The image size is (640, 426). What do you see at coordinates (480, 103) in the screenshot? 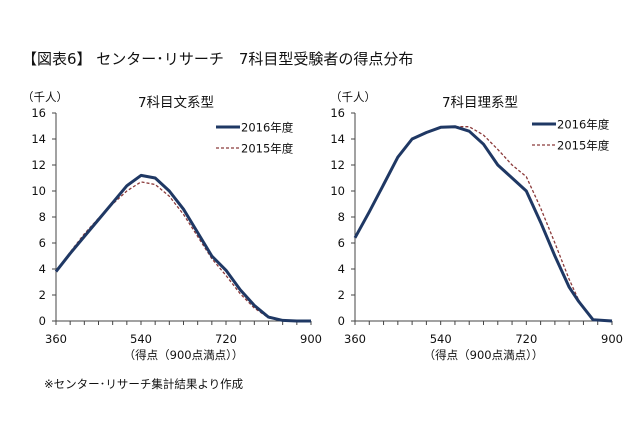
I see `chart-title: 7科目理系型` at bounding box center [480, 103].